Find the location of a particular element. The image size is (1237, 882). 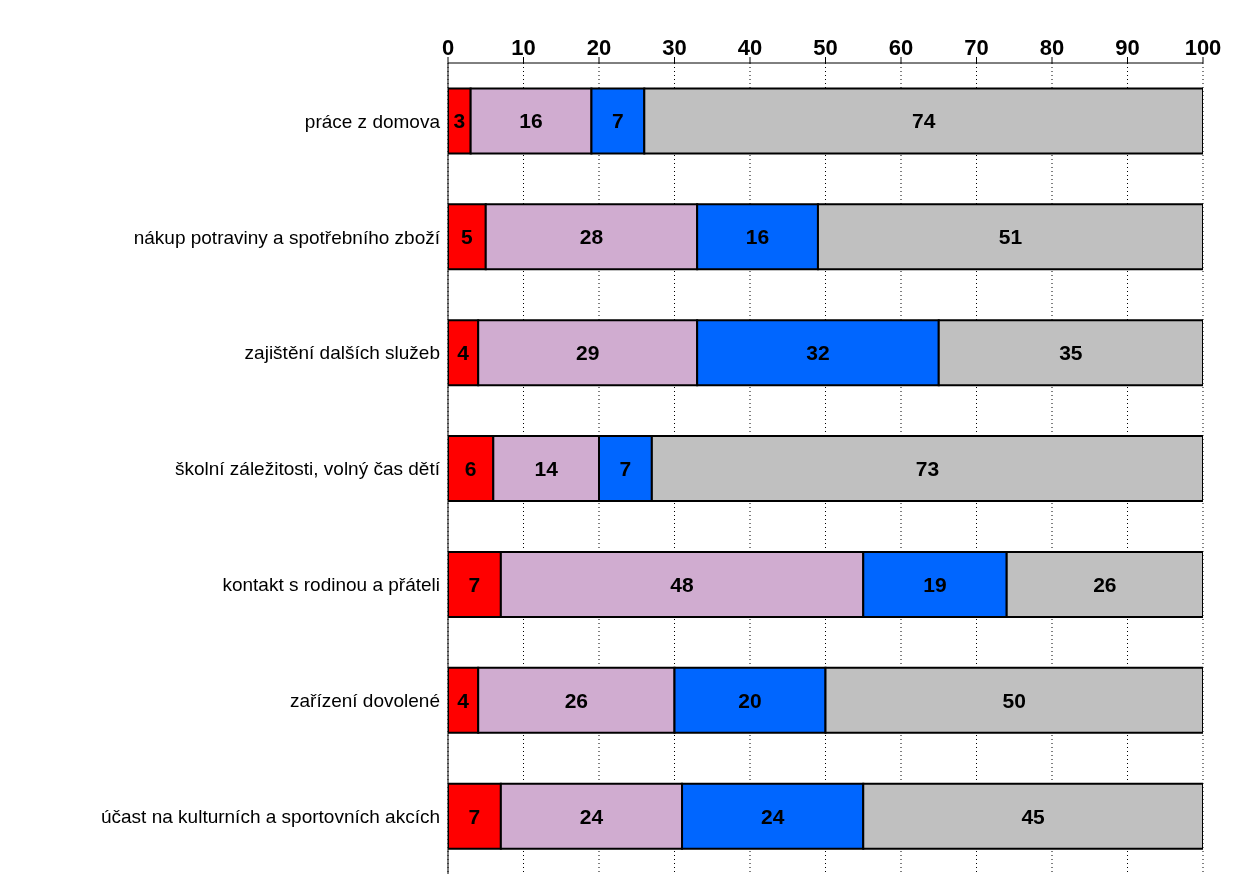

x-tick-label: 100 is located at coordinates (1203, 47).